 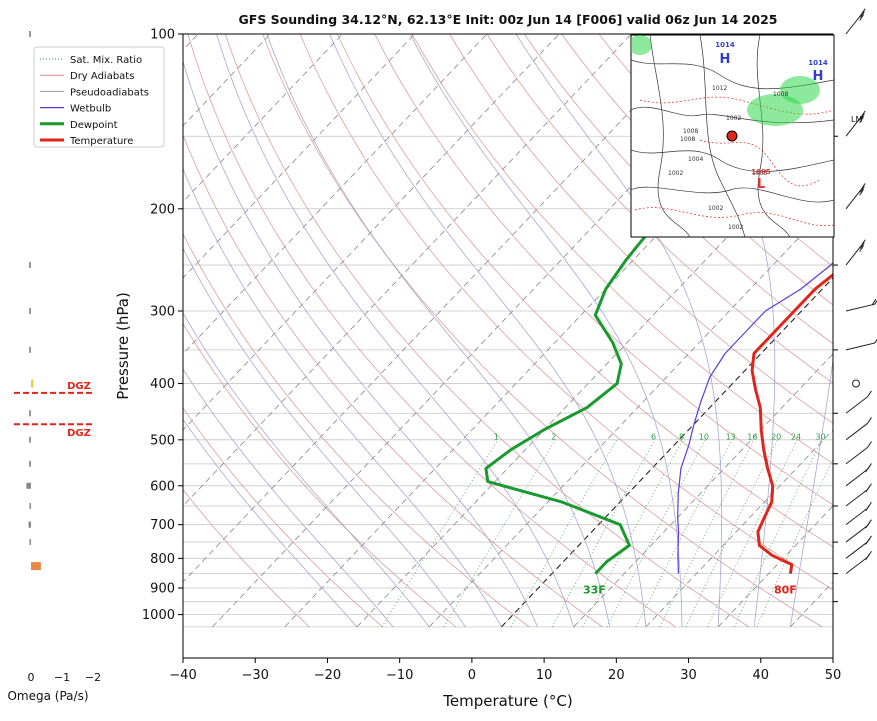 I want to click on map-isobar-label: 1008, so click(x=780, y=94).